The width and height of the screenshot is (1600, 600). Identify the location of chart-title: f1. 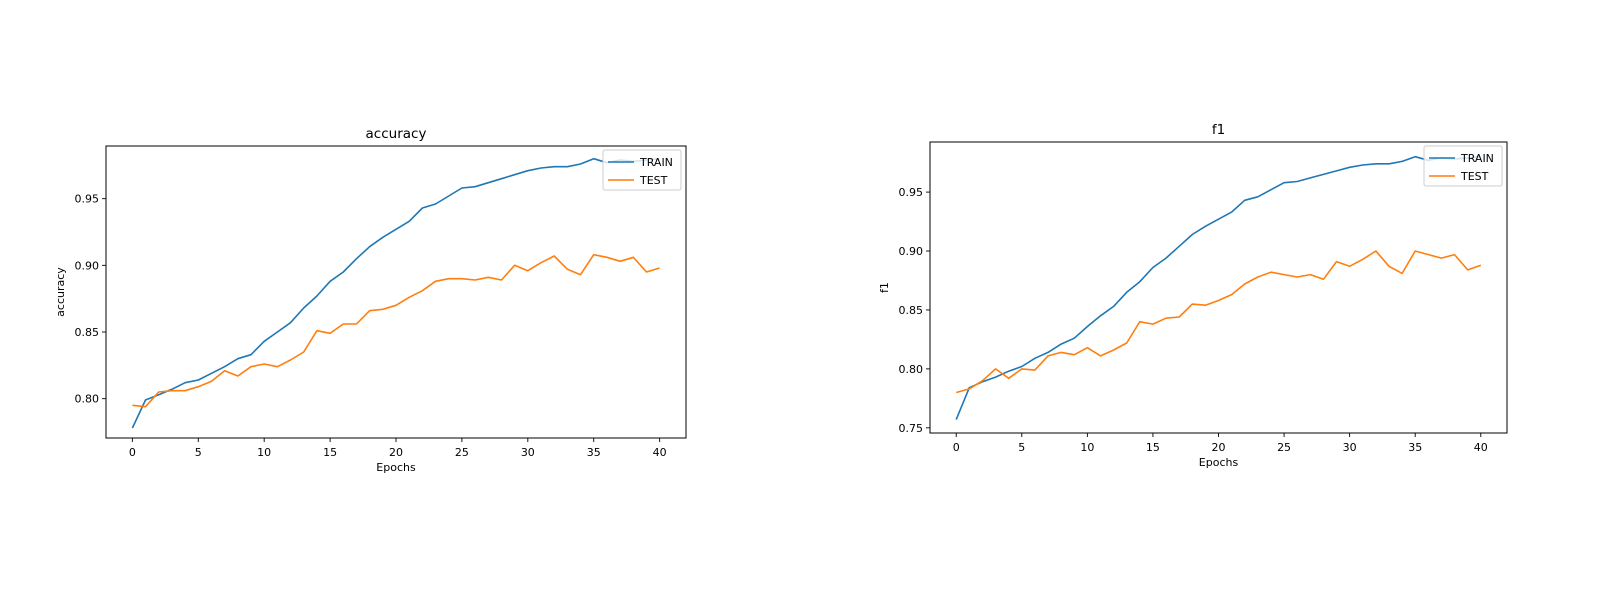
(1218, 130).